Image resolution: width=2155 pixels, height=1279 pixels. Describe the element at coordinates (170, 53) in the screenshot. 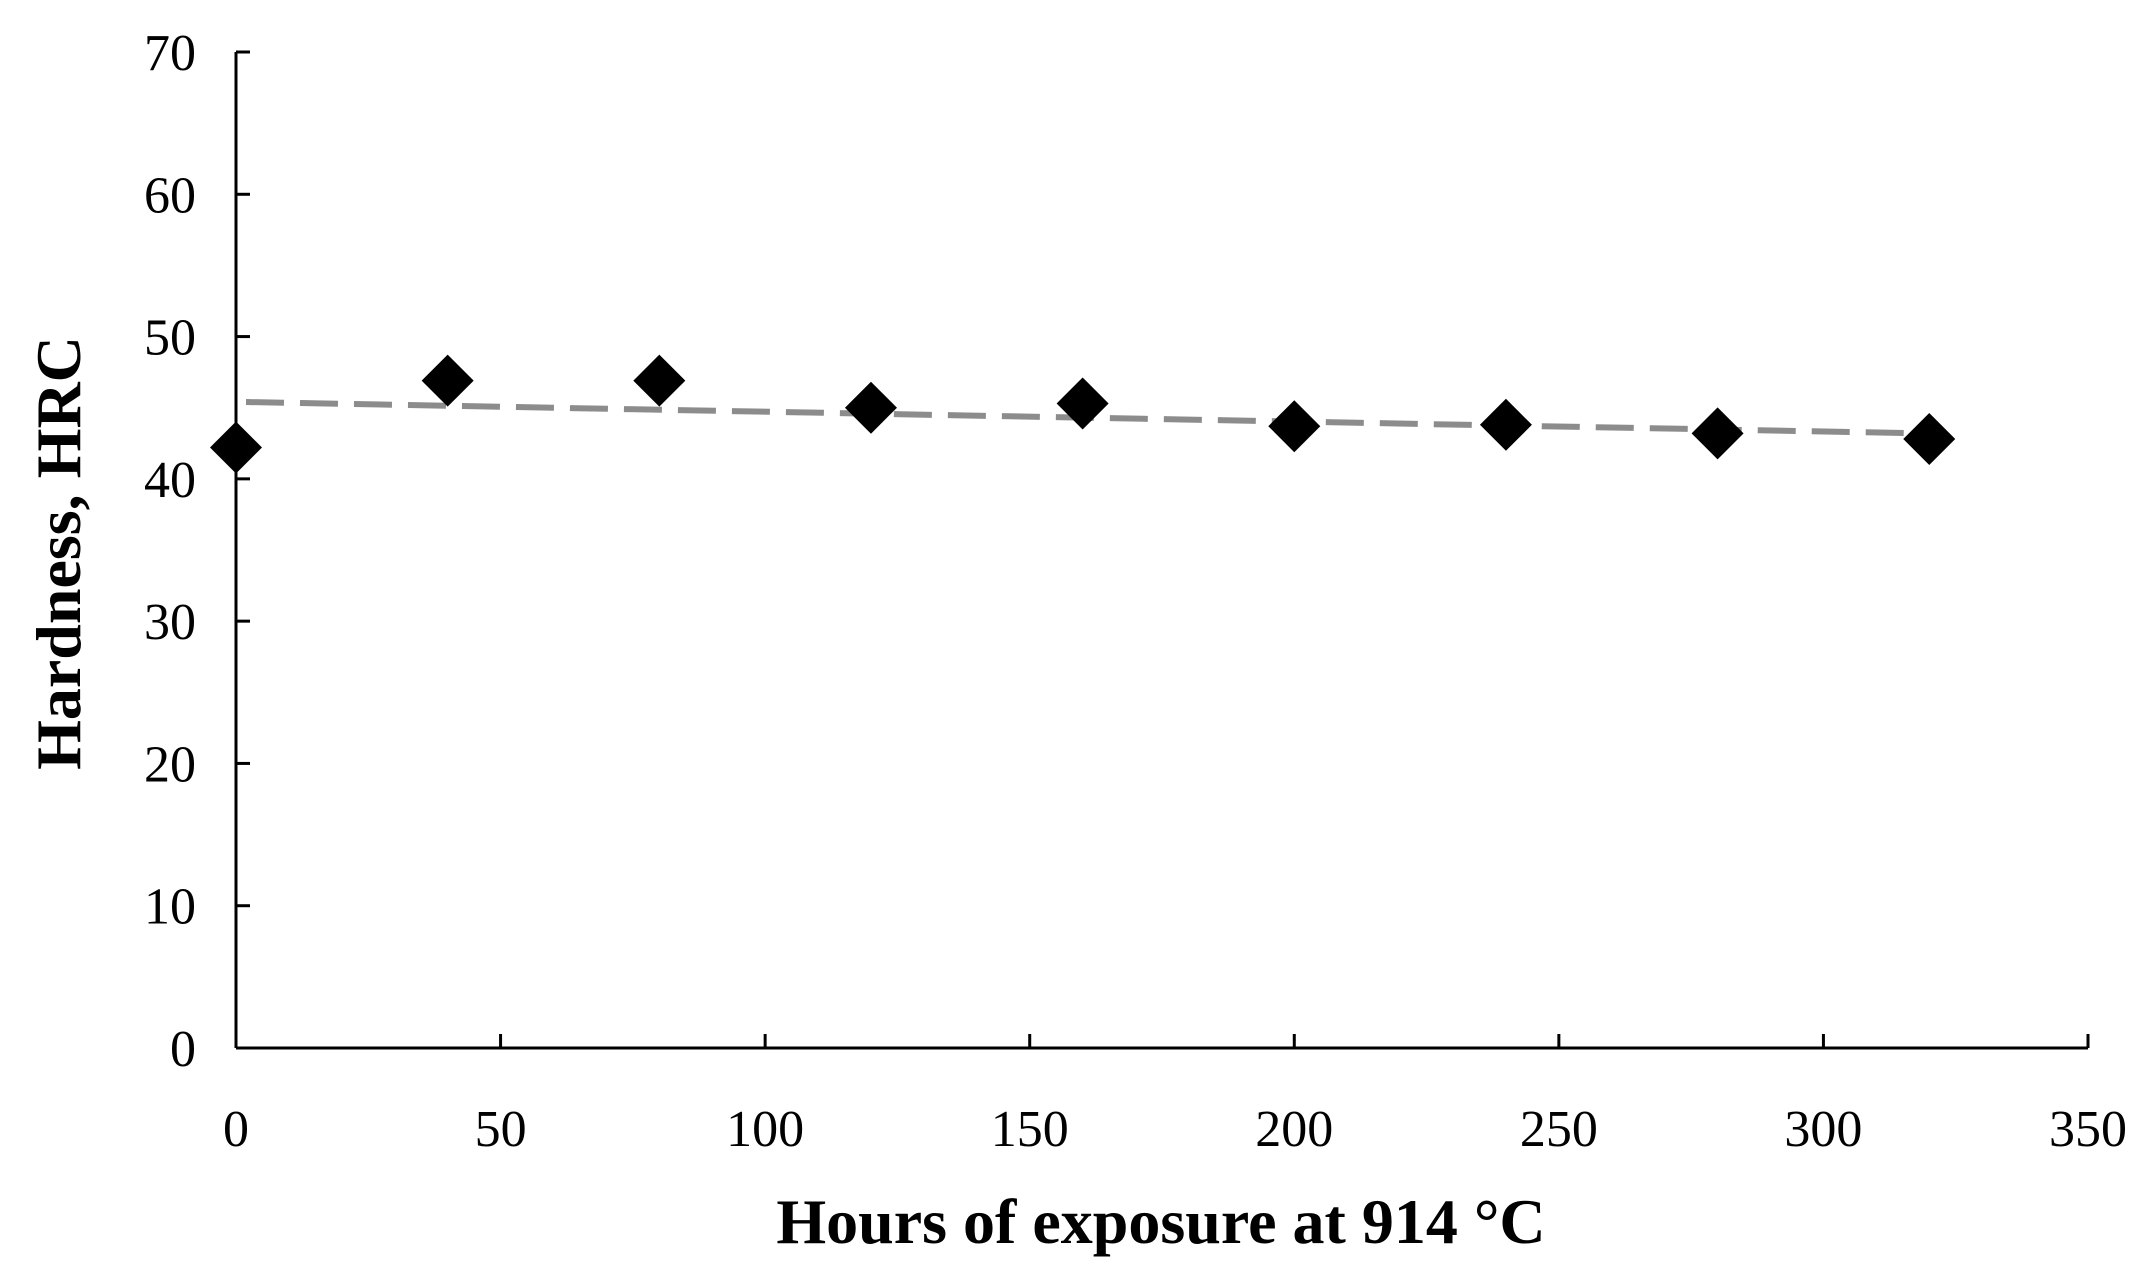

I see `y-tick-label: 70` at that location.